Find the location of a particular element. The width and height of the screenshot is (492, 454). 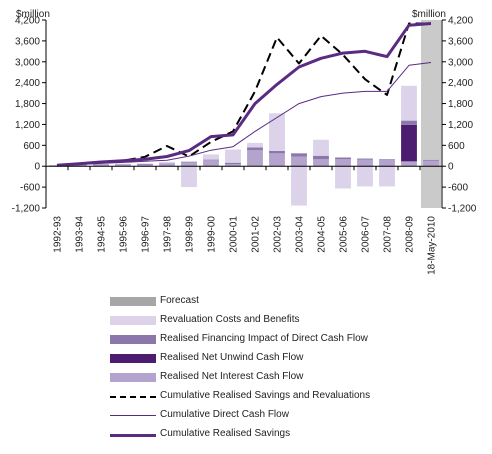

legend-label: Realised Net Unwind Cash Flow is located at coordinates (232, 357).